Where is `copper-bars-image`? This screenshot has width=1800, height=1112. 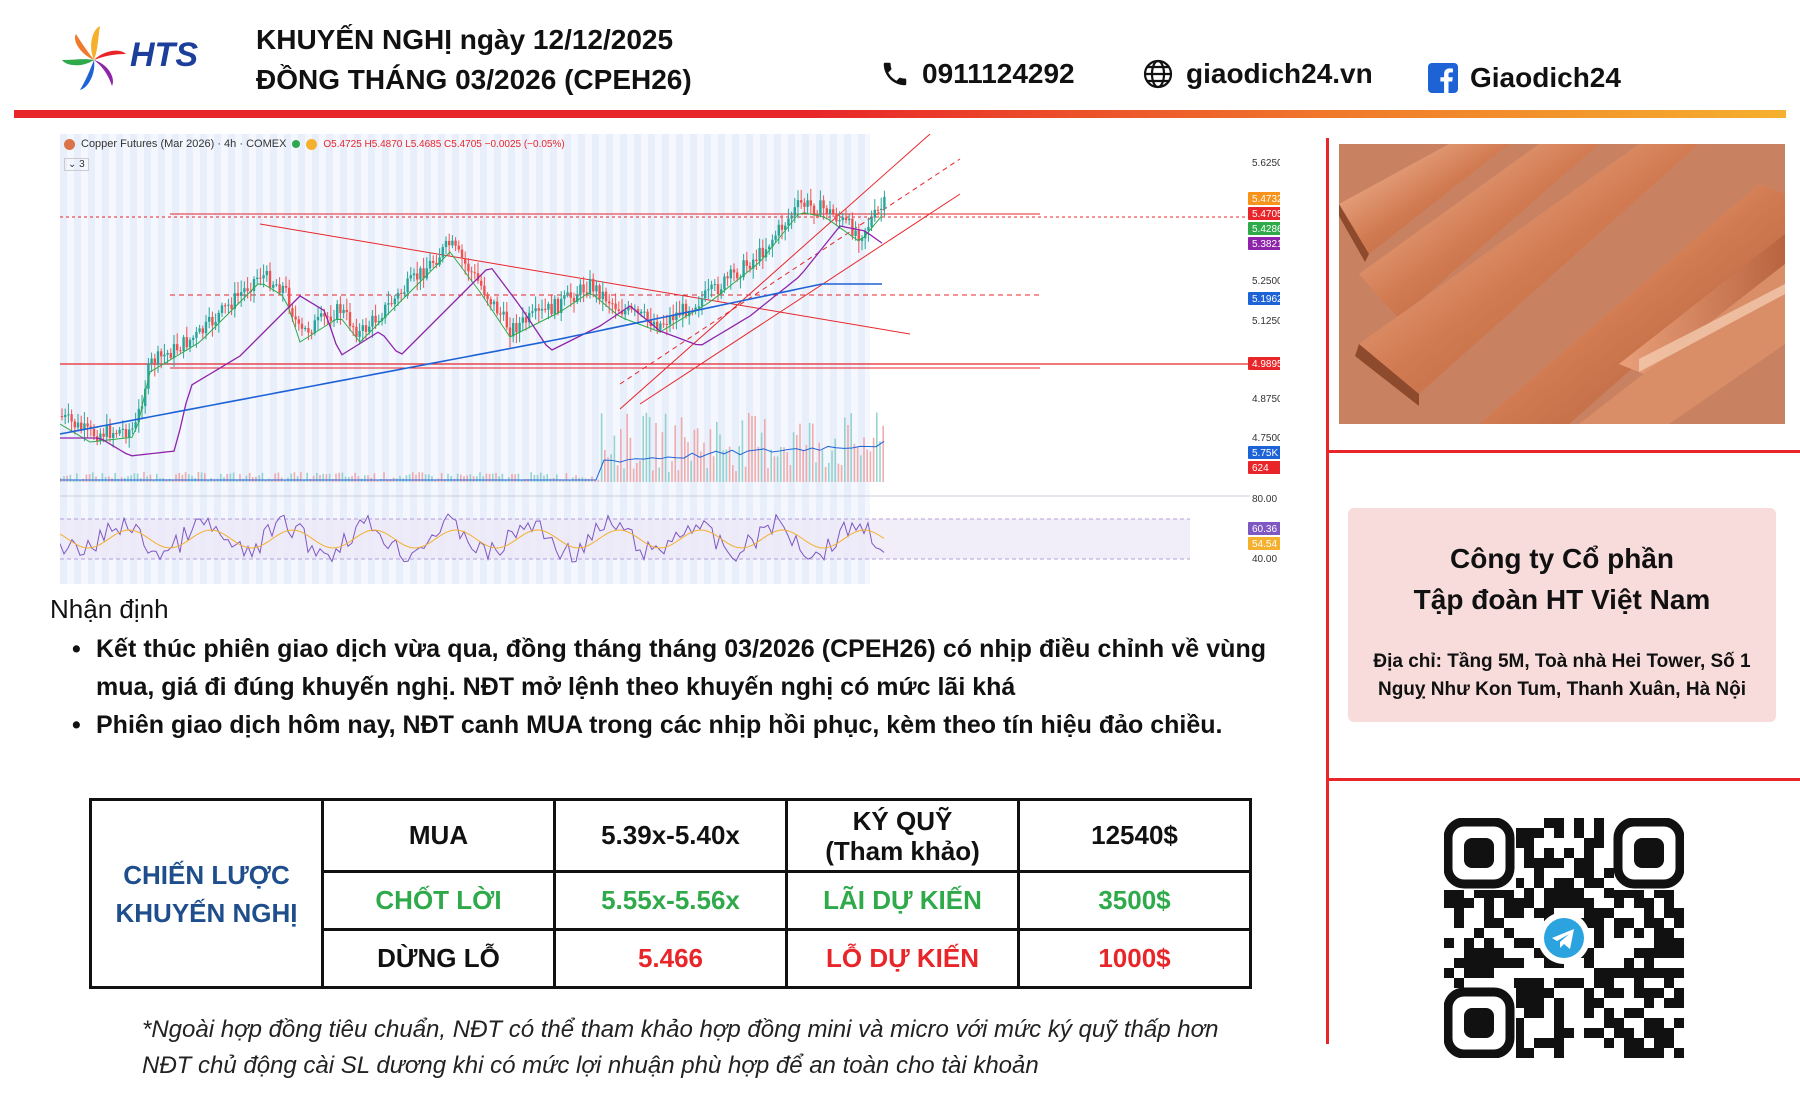
copper-bars-image is located at coordinates (1562, 284).